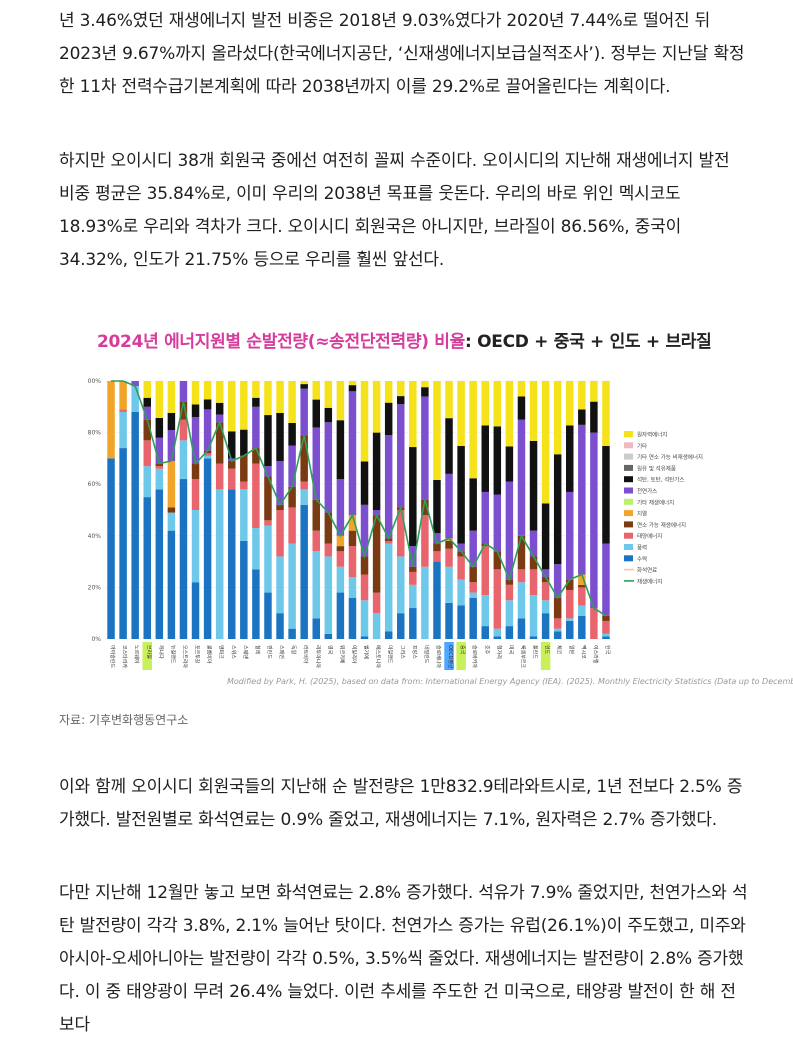 The image size is (793, 1042). What do you see at coordinates (583, 652) in the screenshot?
I see `x-tick-label: 멕시코` at bounding box center [583, 652].